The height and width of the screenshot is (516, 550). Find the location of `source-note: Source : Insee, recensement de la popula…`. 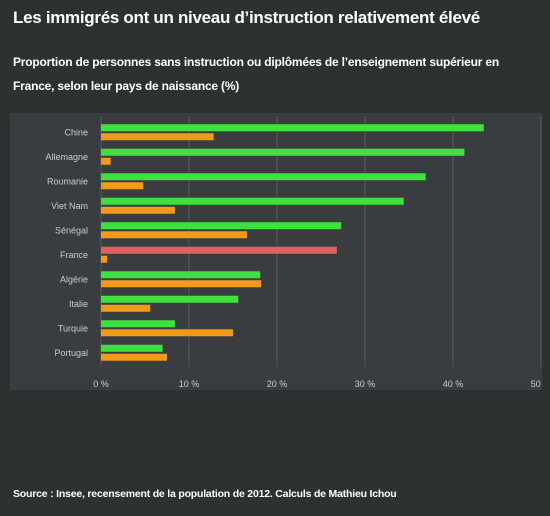

source-note: Source : Insee, recensement de la popula… is located at coordinates (205, 494).